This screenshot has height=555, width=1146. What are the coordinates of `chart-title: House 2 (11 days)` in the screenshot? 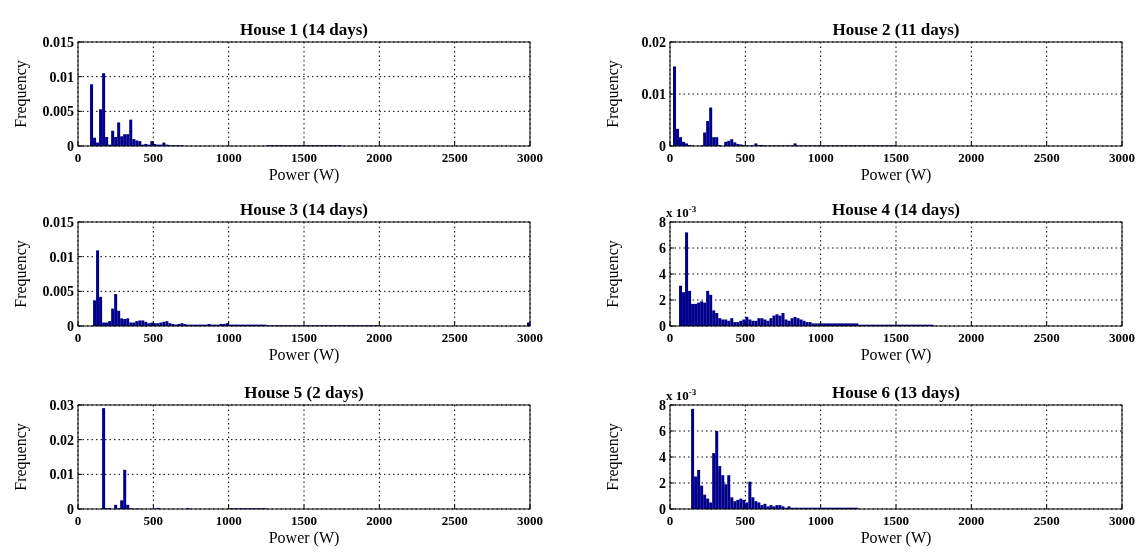 It's located at (896, 29).